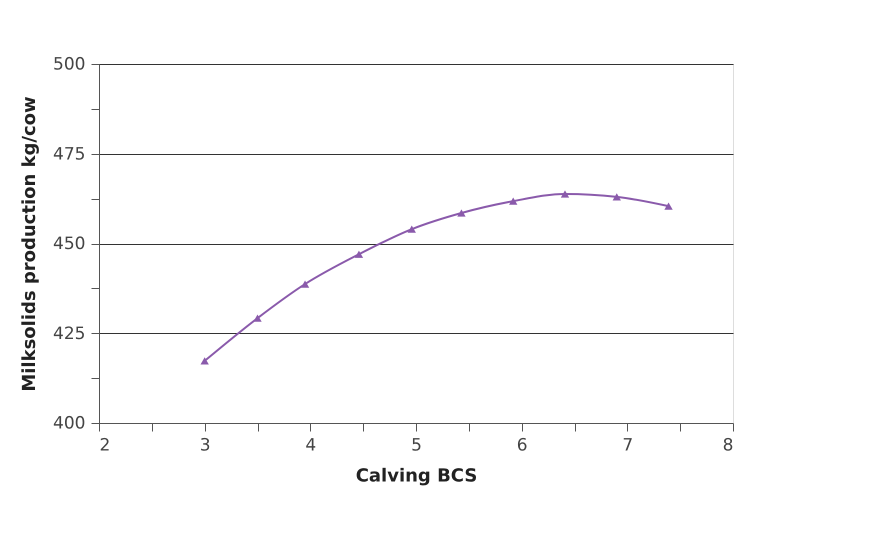 This screenshot has width=891, height=550. I want to click on y-tick-label: 425, so click(69, 334).